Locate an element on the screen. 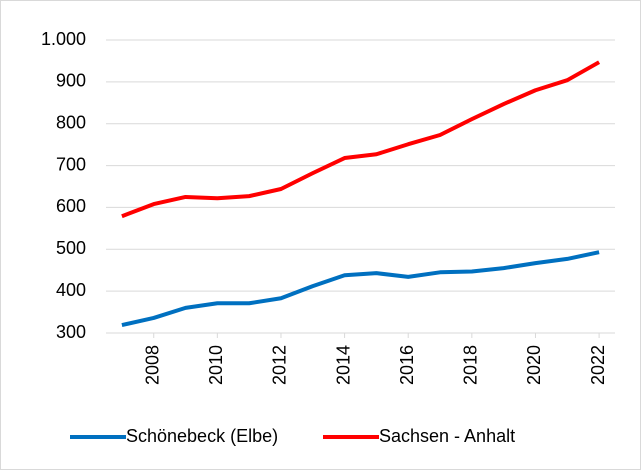  y-tick-label: 400 is located at coordinates (71, 290).